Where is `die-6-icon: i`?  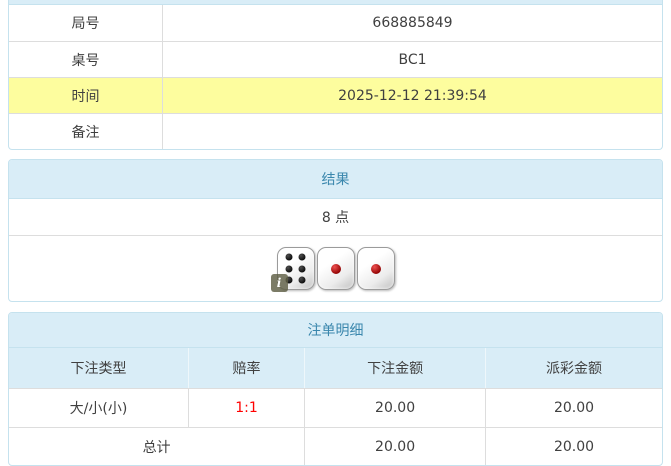 die-6-icon: i is located at coordinates (292, 269).